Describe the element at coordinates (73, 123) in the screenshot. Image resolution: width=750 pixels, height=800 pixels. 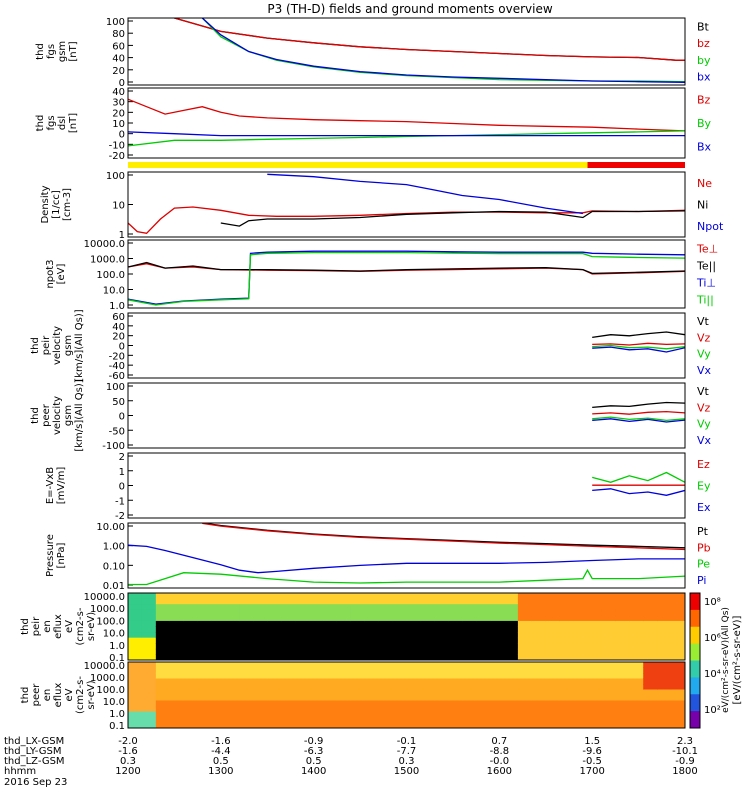
I see `ylabel-line: [nT]` at that location.